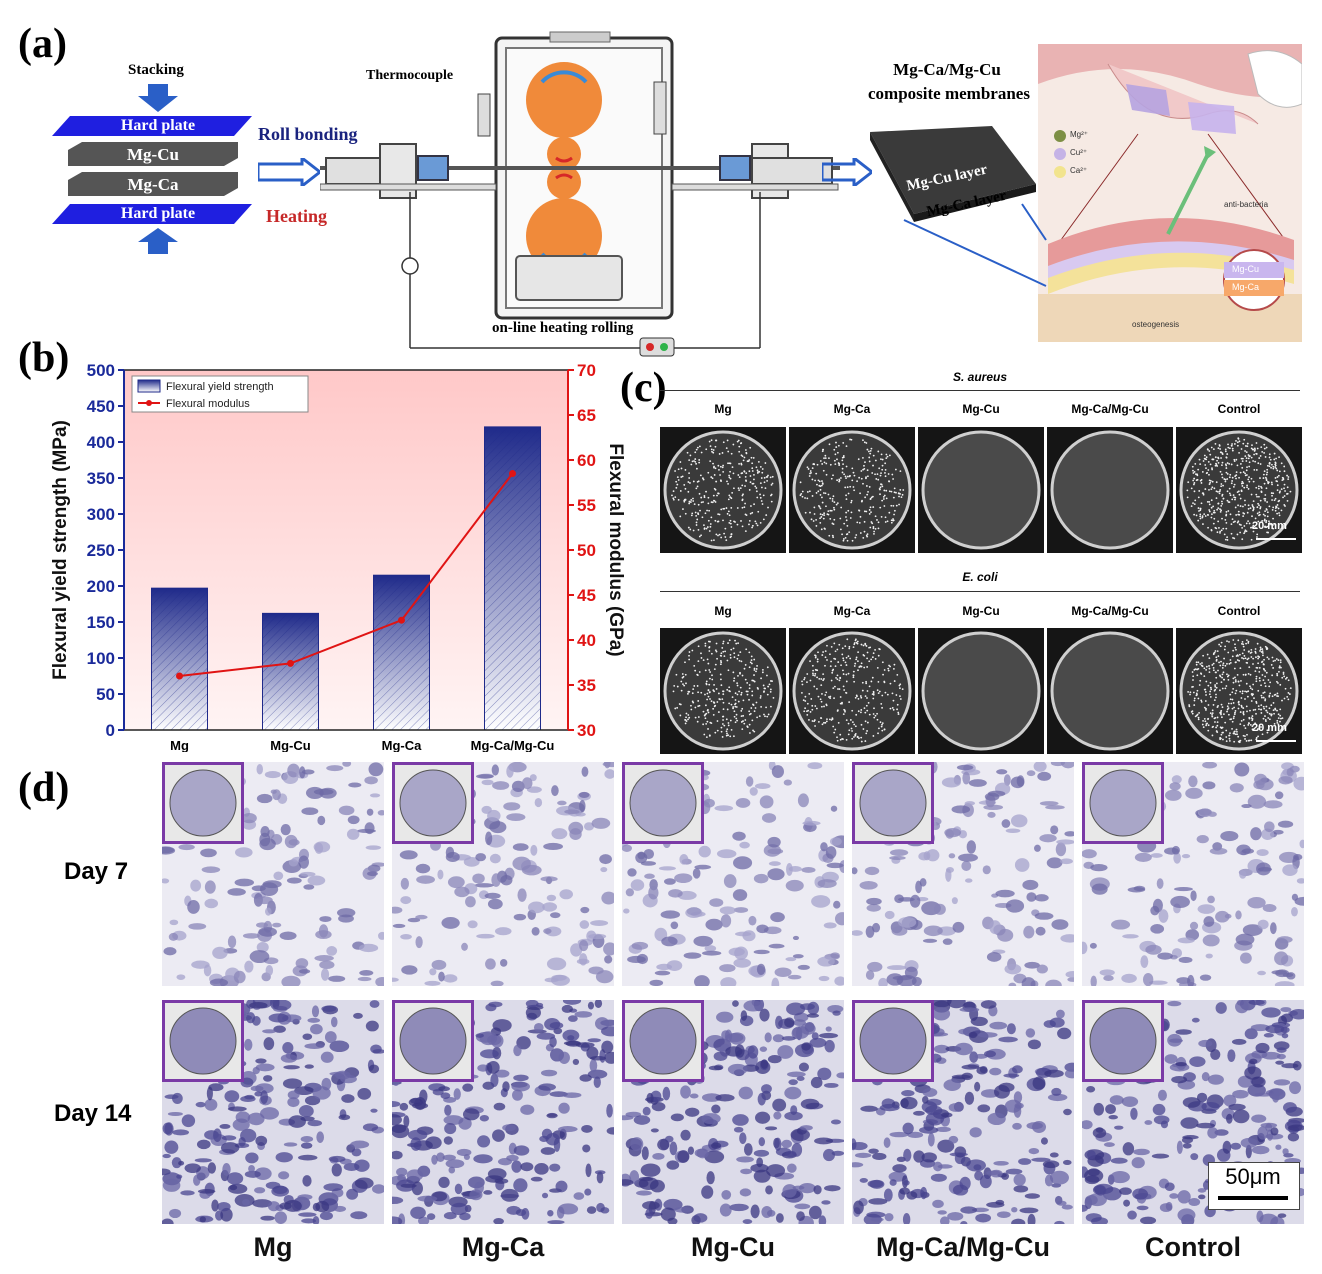 This screenshot has width=1322, height=1274. What do you see at coordinates (586, 730) in the screenshot?
I see `y-tick-label-right: 30` at bounding box center [586, 730].